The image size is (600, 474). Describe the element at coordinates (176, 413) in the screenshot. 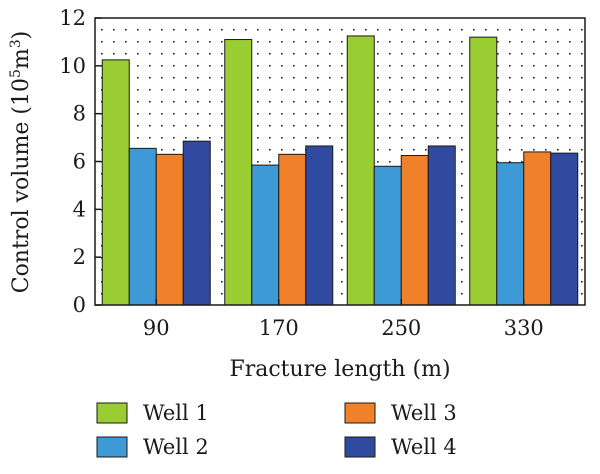

I see `legend-label: Well 1` at that location.